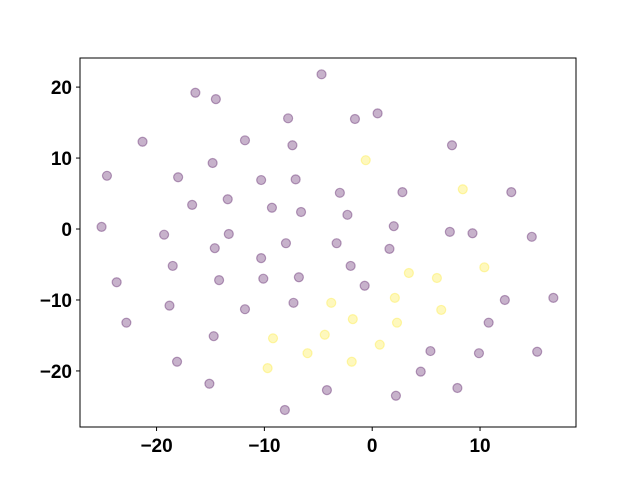 This screenshot has height=480, width=640. Describe the element at coordinates (61, 159) in the screenshot. I see `y-tick-label: 10` at that location.